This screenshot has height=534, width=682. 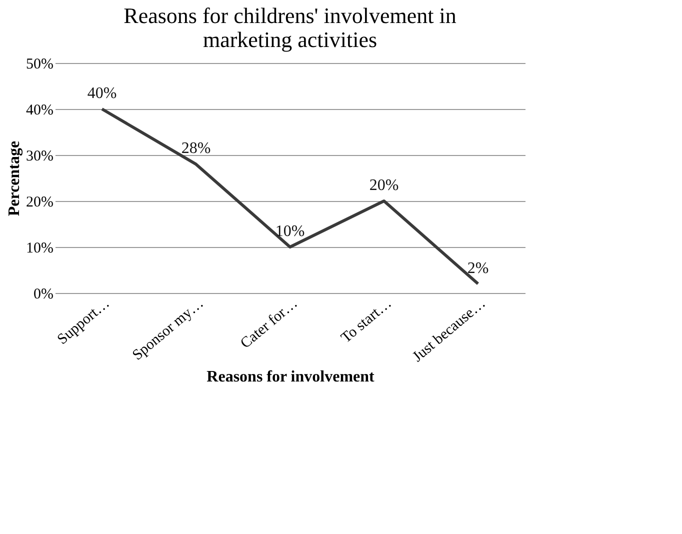 What do you see at coordinates (40, 202) in the screenshot?
I see `y-tick-label: 20%` at bounding box center [40, 202].